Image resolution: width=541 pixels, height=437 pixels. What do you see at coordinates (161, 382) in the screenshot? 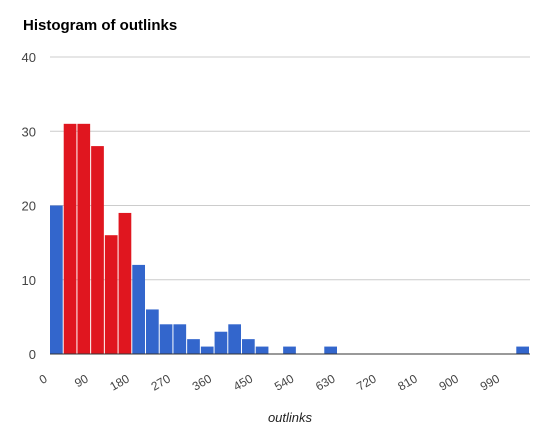
I see `x-tick-label: 270` at bounding box center [161, 382].